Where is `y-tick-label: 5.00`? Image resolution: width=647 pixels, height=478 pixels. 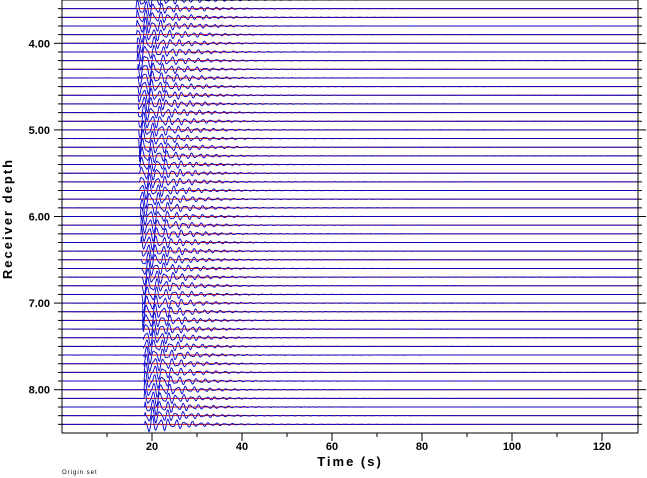
y-tick-label: 5.00 is located at coordinates (39, 131).